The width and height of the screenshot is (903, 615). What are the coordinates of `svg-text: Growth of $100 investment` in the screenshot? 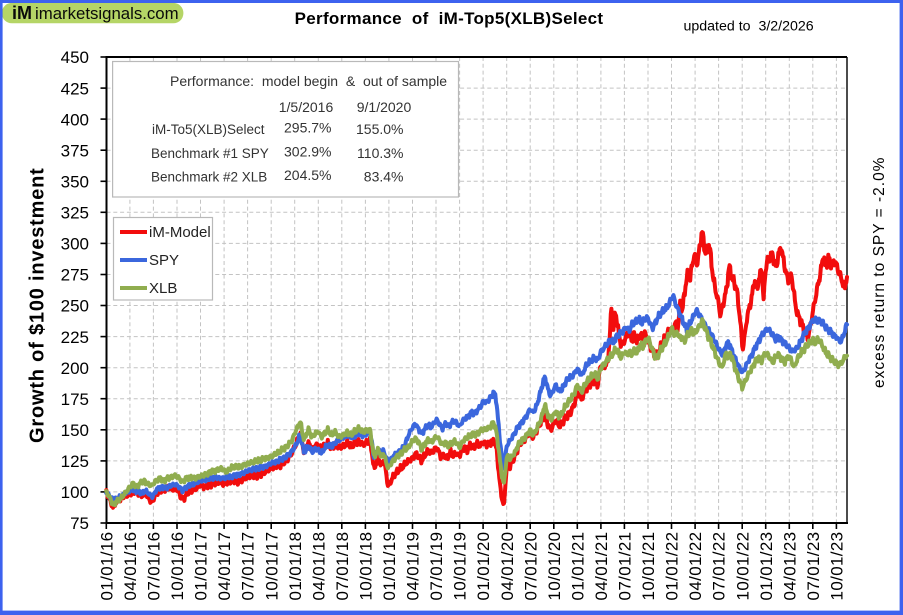 It's located at (38, 305).